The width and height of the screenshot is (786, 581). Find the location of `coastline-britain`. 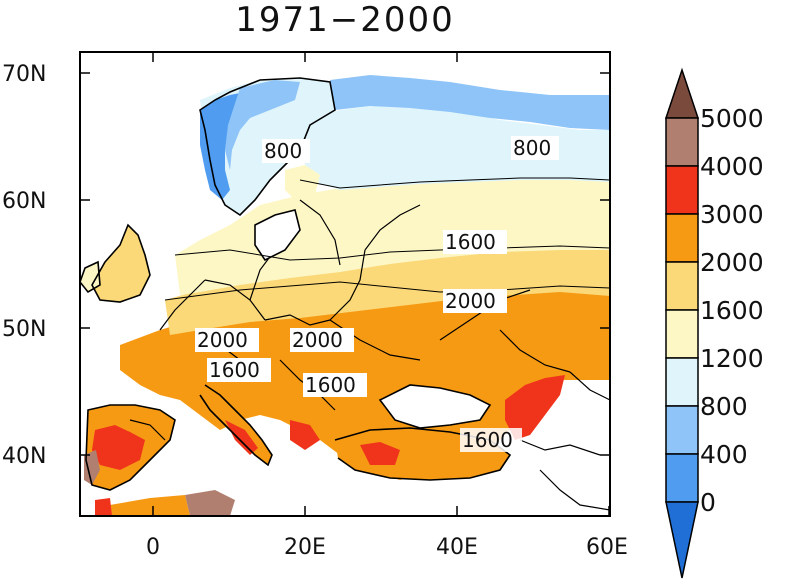

coastline-britain is located at coordinates (121, 263).